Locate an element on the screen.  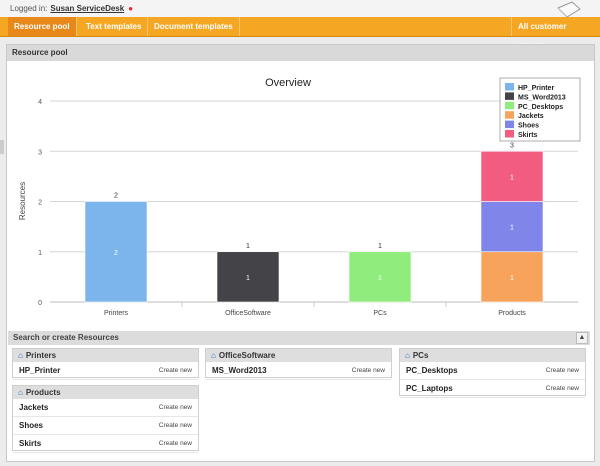
tab-text-templates: Text templates is located at coordinates (114, 26).